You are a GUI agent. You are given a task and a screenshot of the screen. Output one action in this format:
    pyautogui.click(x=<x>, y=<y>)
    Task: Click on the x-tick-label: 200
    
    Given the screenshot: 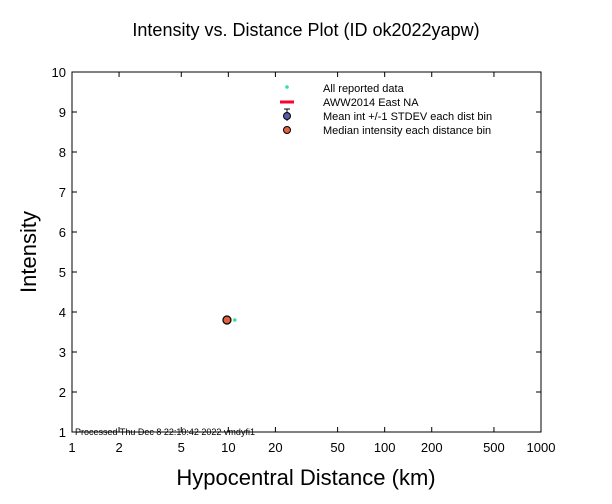 What is the action you would take?
    pyautogui.click(x=432, y=447)
    